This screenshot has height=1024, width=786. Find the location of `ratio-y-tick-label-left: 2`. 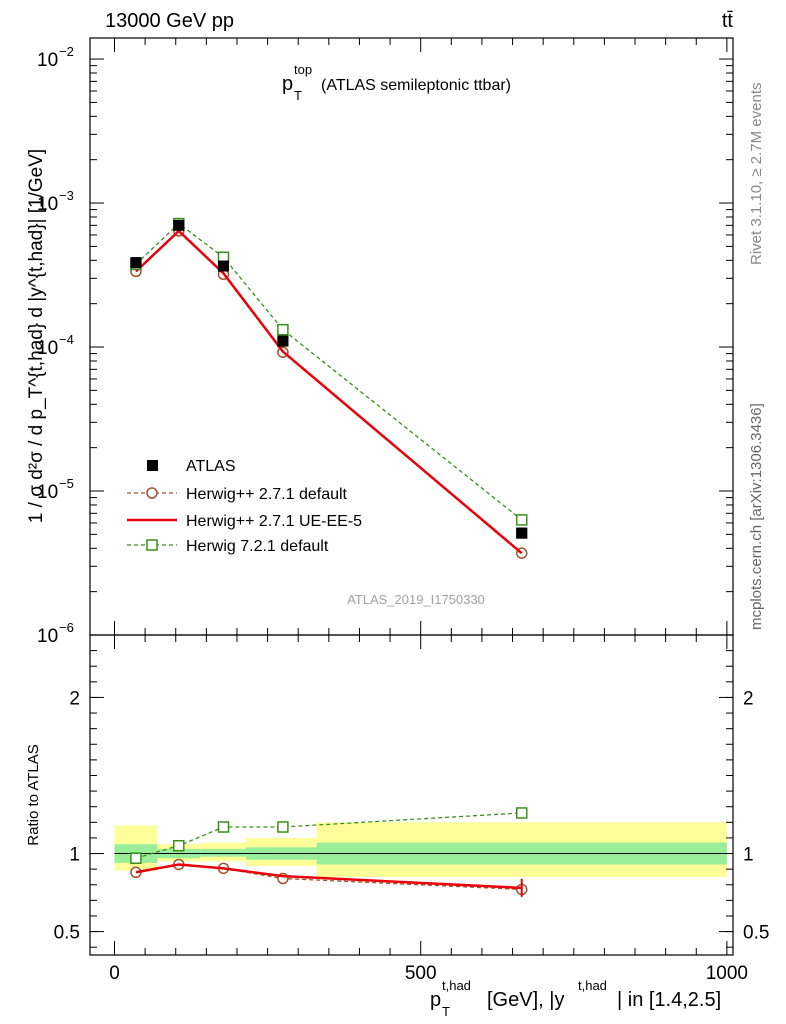

ratio-y-tick-label-left: 2 is located at coordinates (74, 698).